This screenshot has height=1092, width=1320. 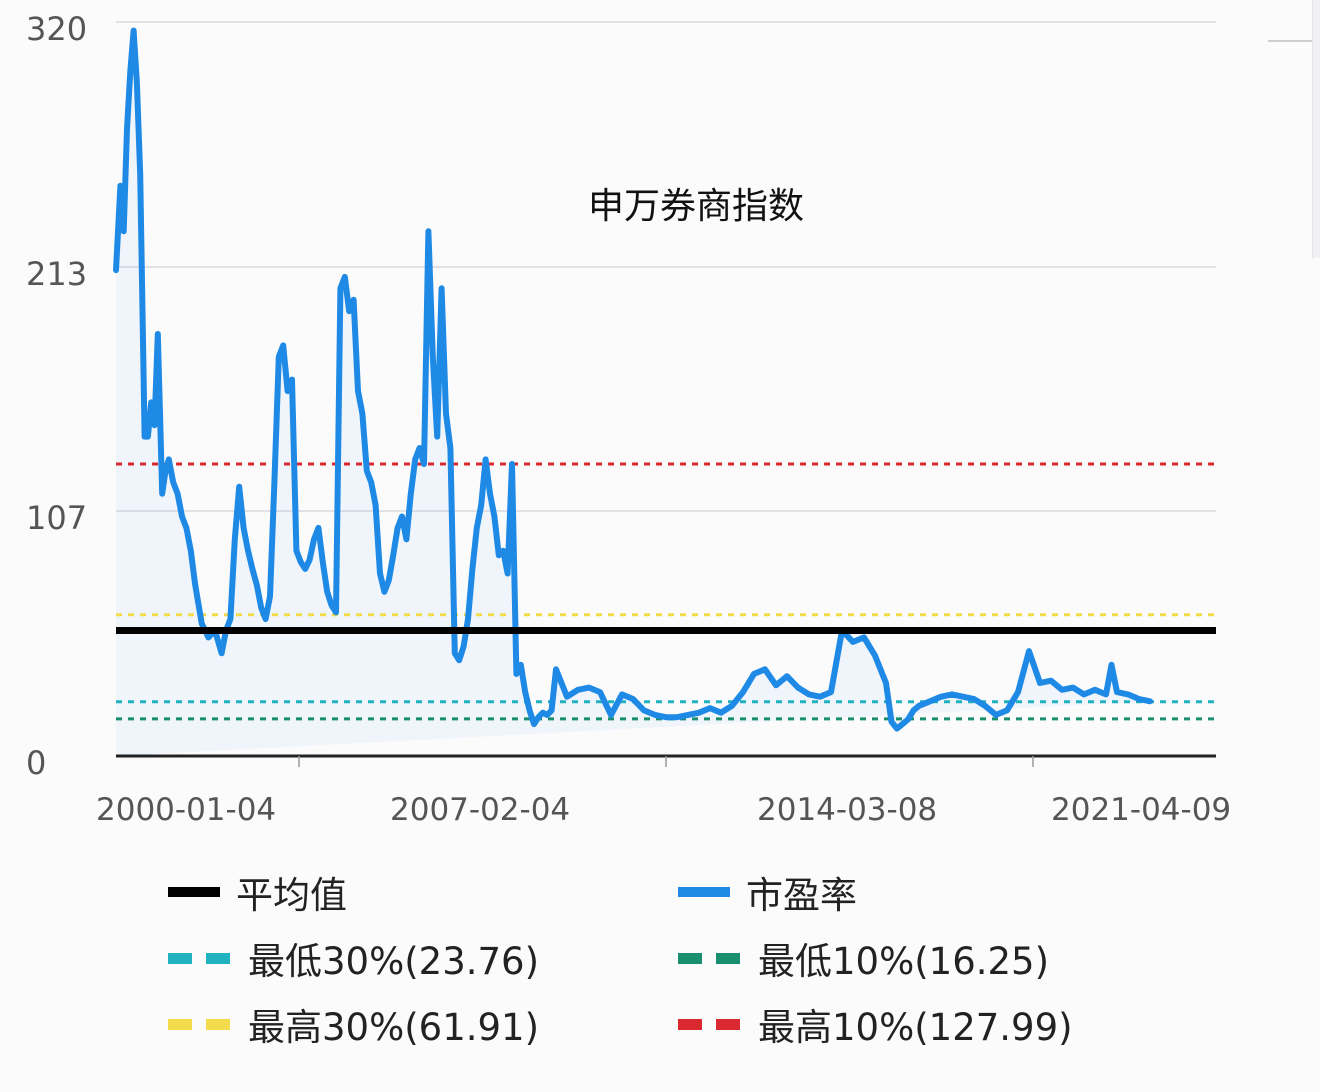 I want to click on legend-label: 市盈率, so click(x=801, y=895).